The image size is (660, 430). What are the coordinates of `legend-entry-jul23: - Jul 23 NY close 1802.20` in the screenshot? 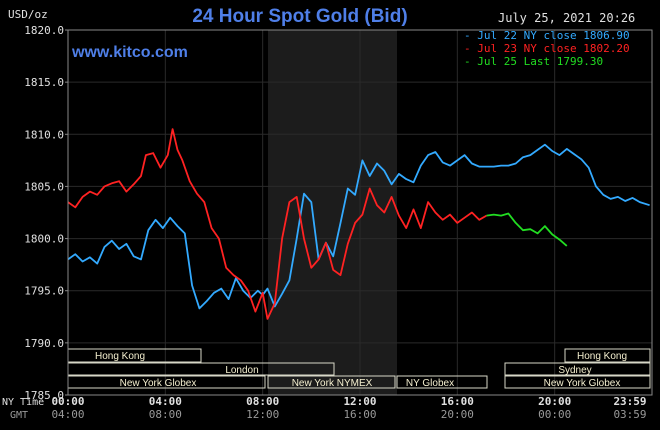 It's located at (547, 48).